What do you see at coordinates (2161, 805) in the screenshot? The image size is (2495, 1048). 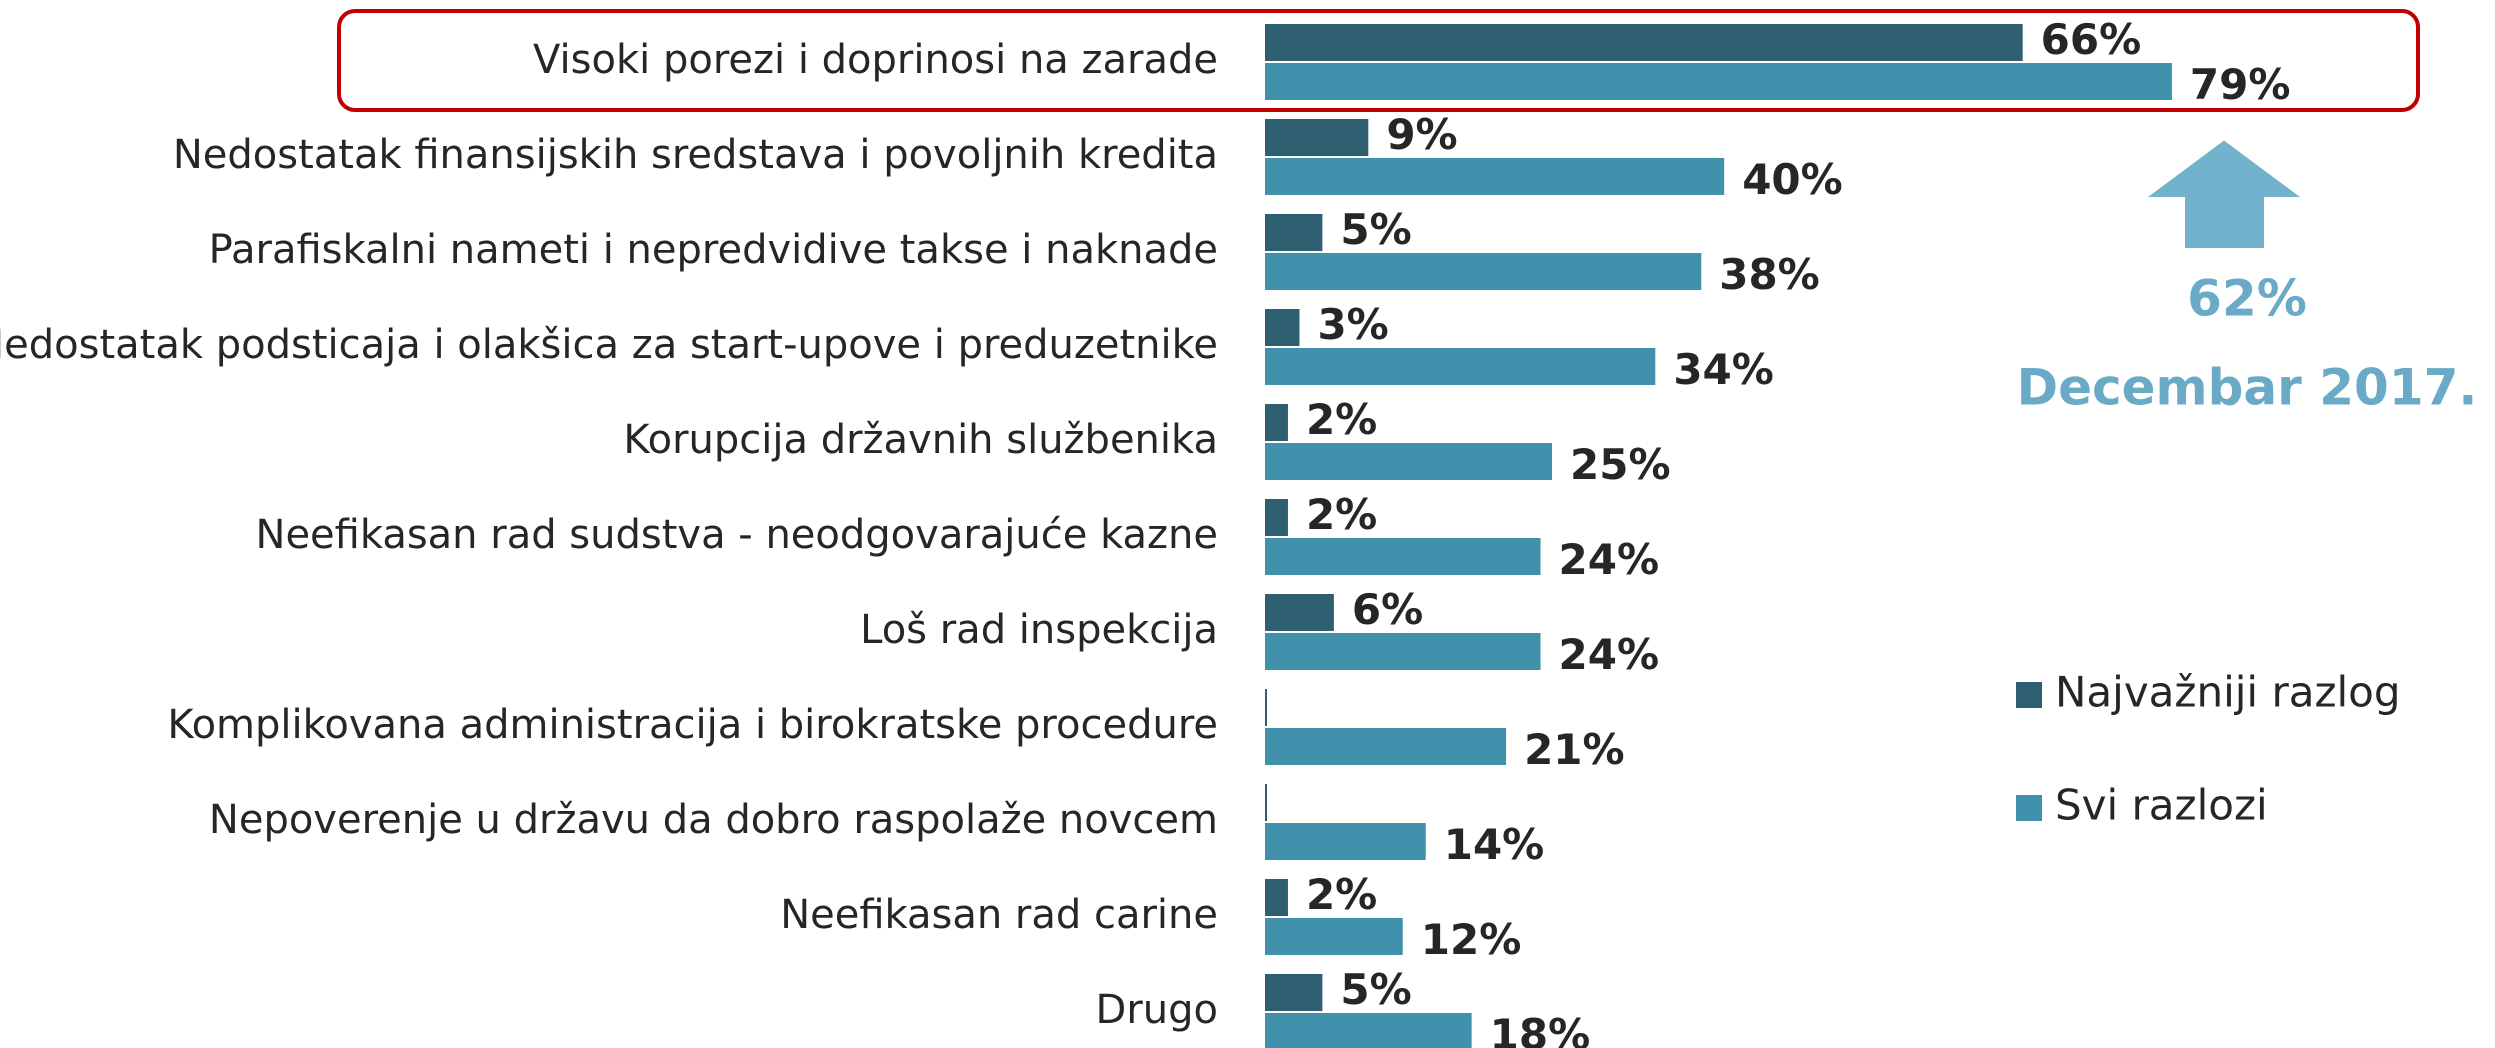 I see `legend-label: Svi razlozi` at bounding box center [2161, 805].